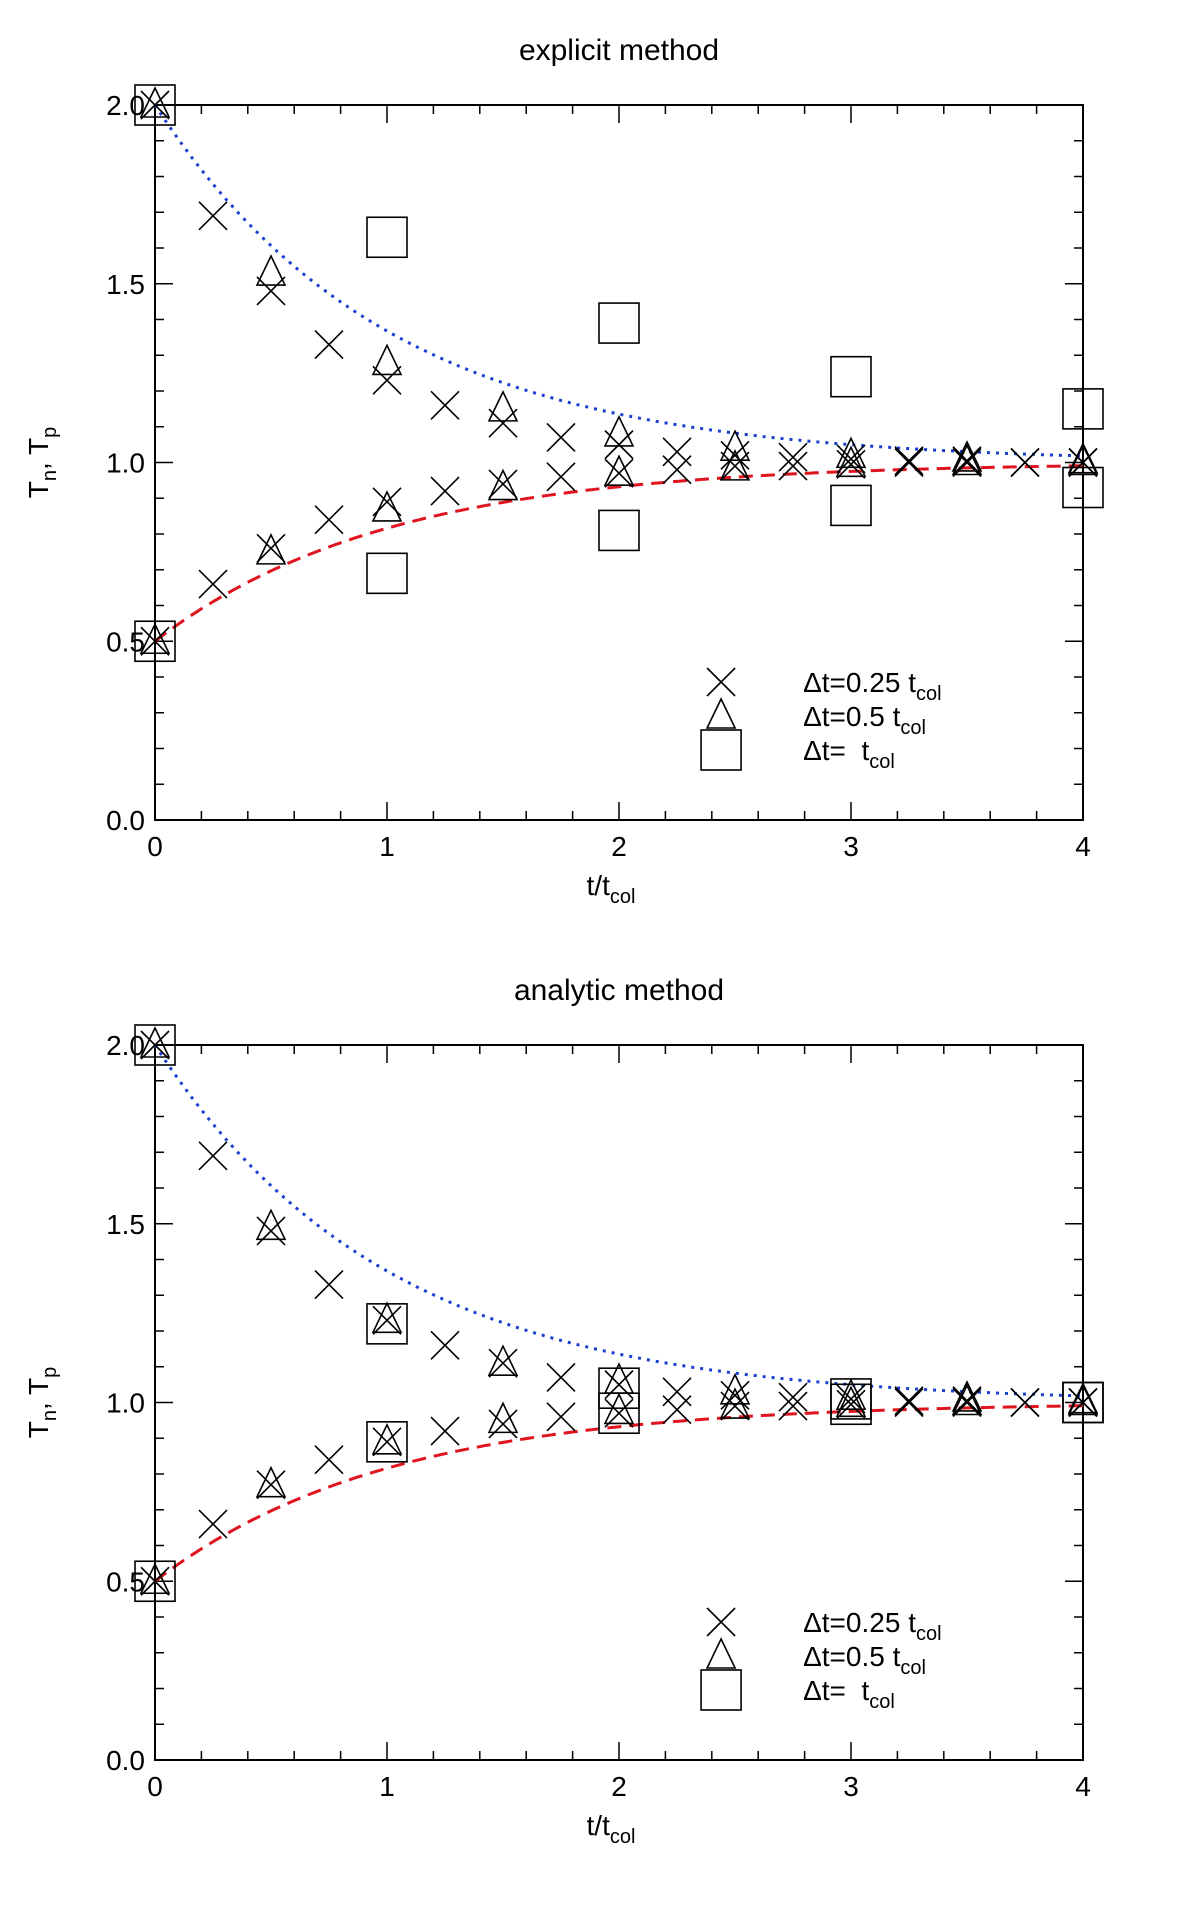 This screenshot has width=1200, height=1919. Describe the element at coordinates (721, 750) in the screenshot. I see `legend-marker-square` at that location.